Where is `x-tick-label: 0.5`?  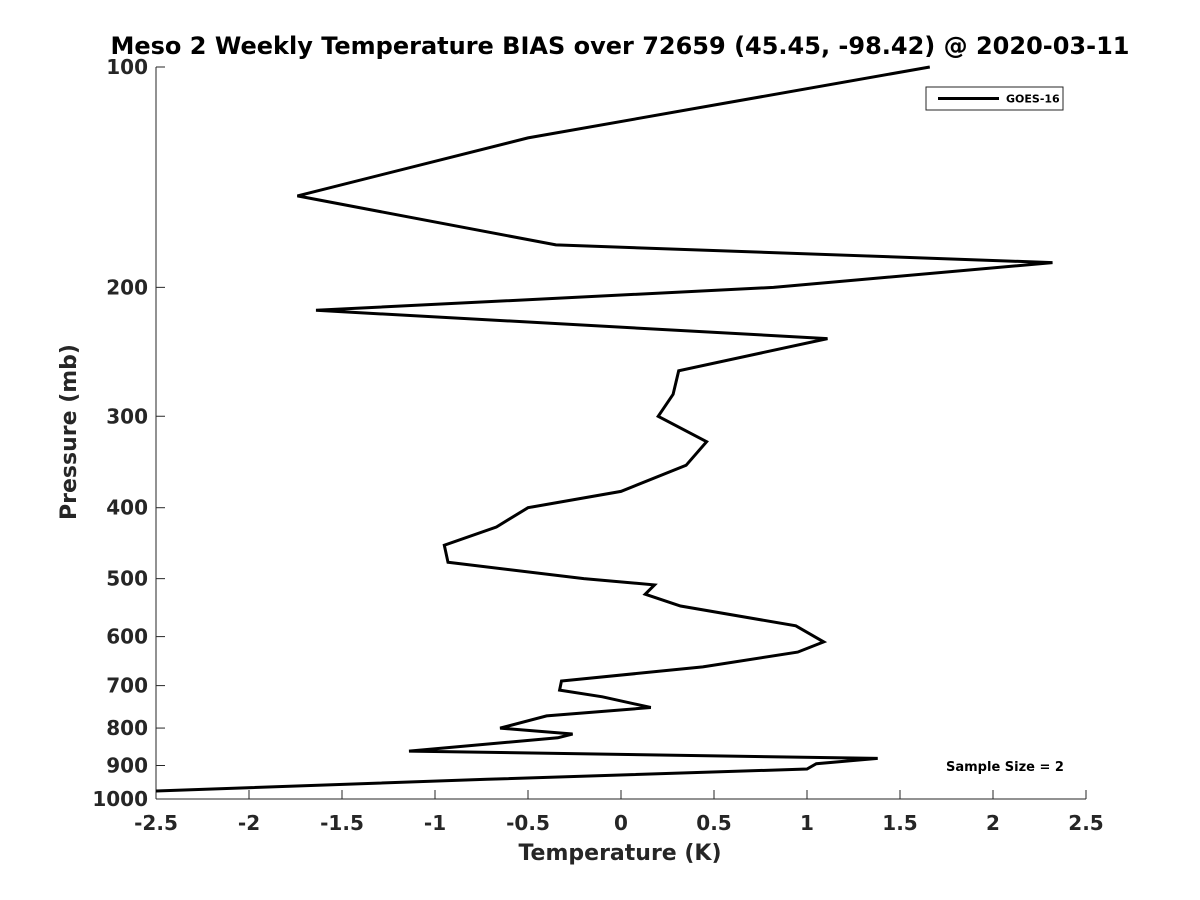 x-tick-label: 0.5 is located at coordinates (713, 823).